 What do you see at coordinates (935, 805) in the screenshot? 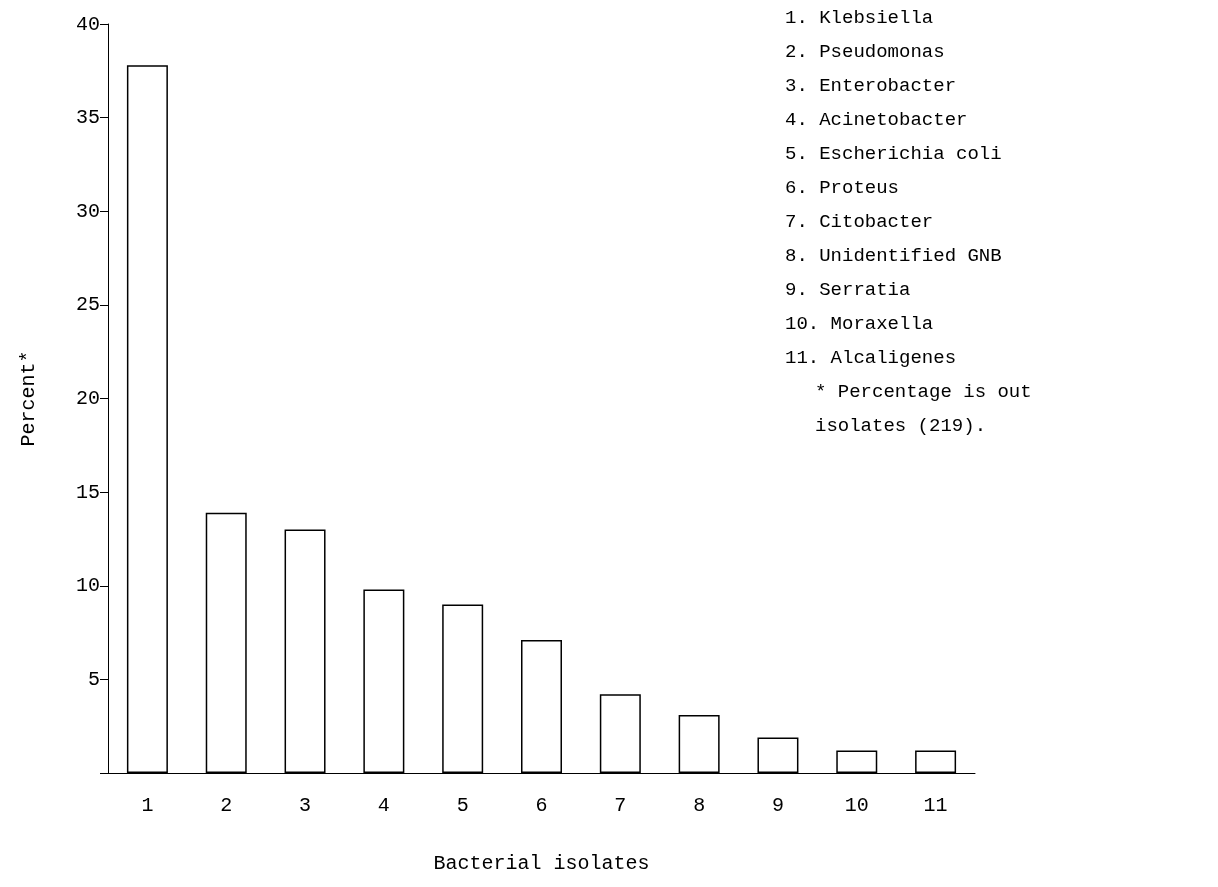
I see `x-tick-label: 11` at bounding box center [935, 805].